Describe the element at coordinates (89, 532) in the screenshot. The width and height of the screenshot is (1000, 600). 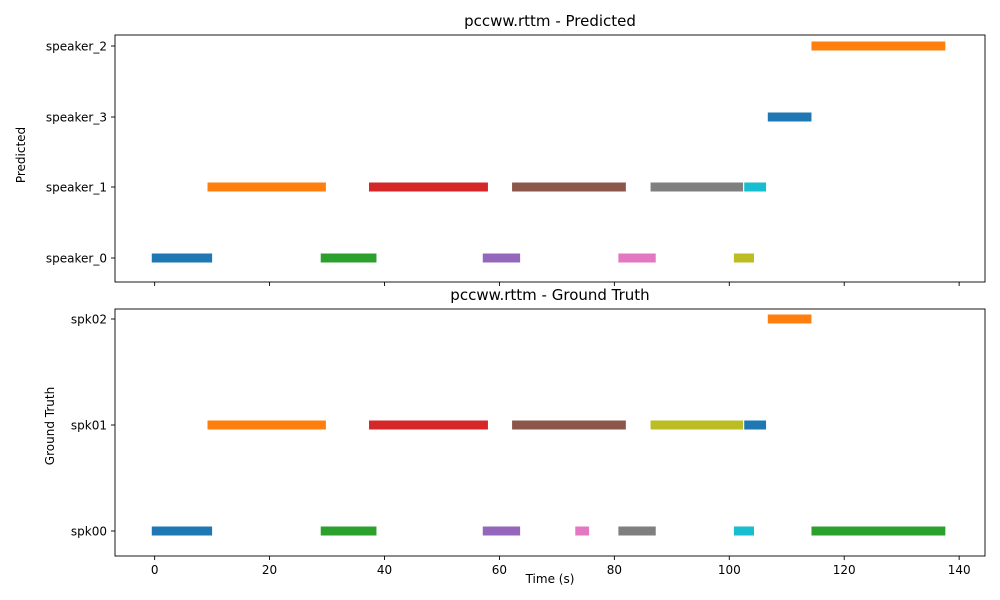
I see `y-tick-label-spk00: spk00` at that location.